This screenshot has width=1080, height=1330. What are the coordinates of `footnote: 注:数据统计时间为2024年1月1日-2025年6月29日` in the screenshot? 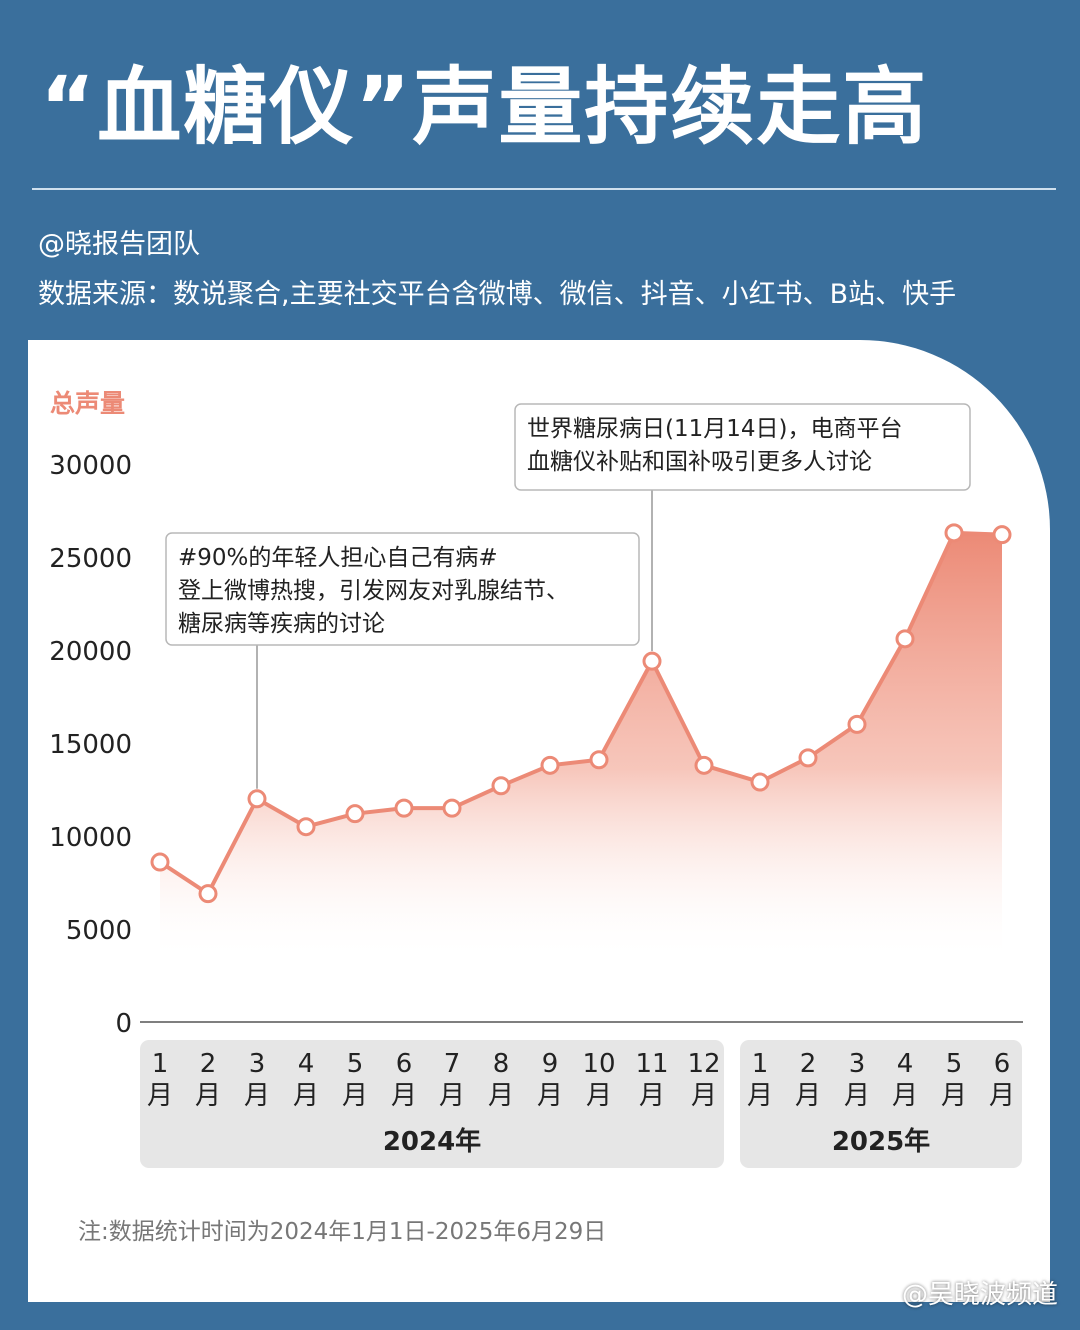 It's located at (342, 1232).